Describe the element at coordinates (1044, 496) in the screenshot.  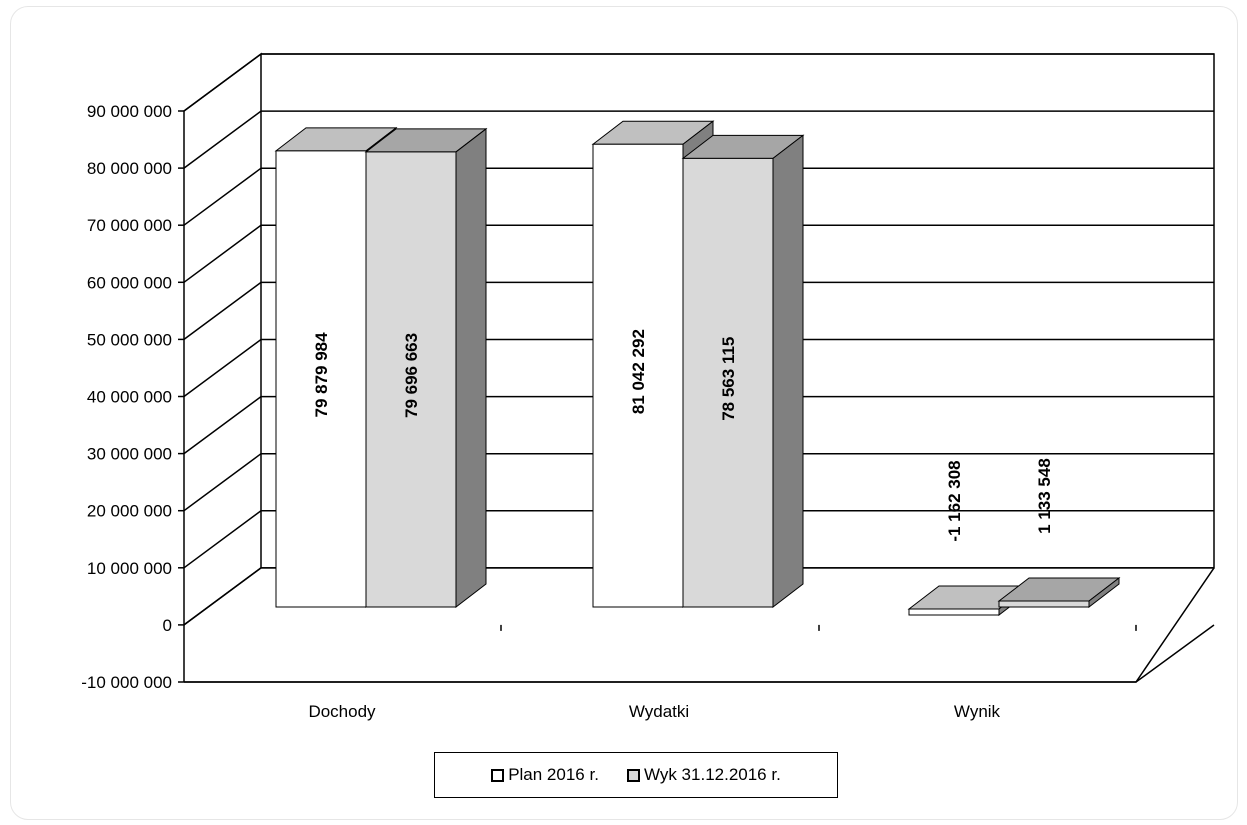
I see `data-label: 1 133 548` at that location.